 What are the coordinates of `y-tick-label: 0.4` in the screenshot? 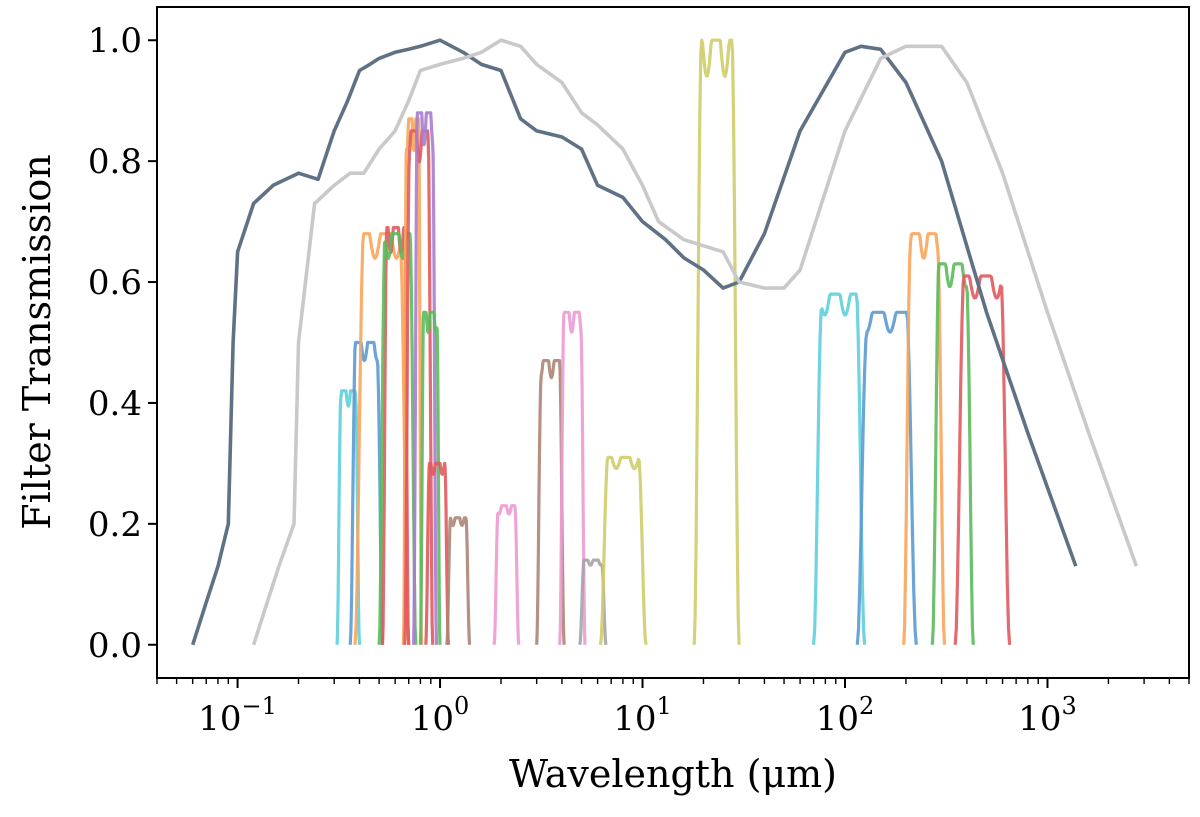 It's located at (115, 404).